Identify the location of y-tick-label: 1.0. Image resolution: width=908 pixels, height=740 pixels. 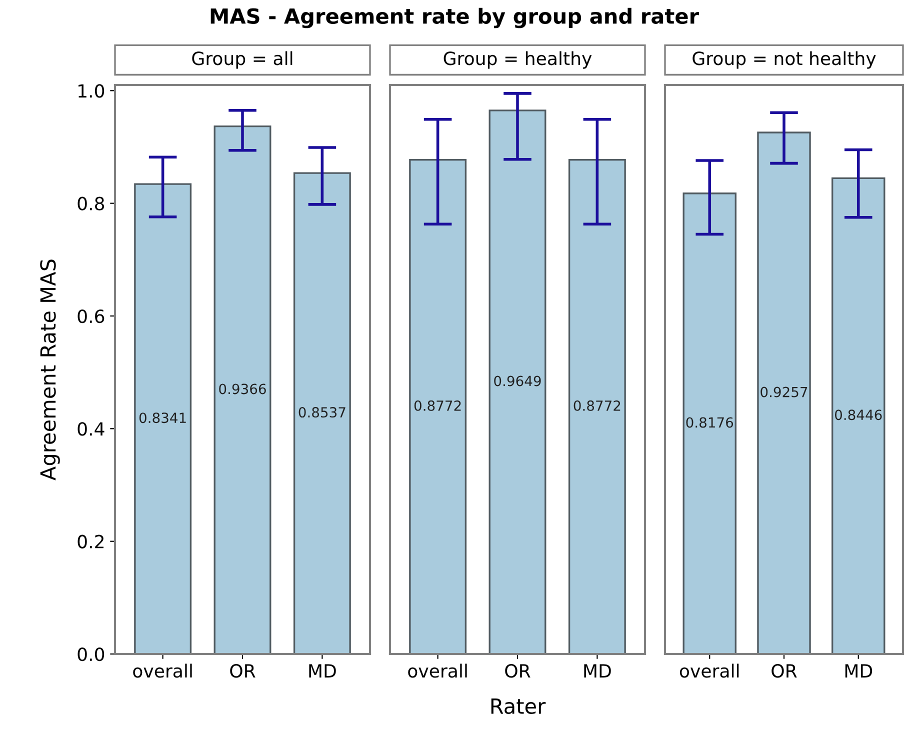
(91, 91).